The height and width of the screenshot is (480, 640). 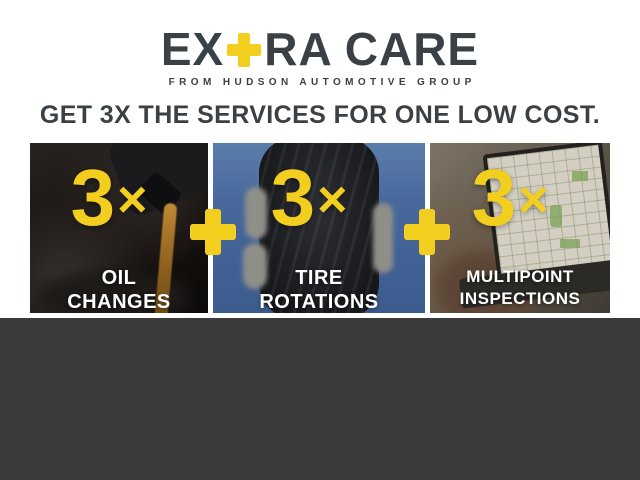 I want to click on panel-tire-rotations: 3× TIRE ROTATIONS, so click(x=319, y=228).